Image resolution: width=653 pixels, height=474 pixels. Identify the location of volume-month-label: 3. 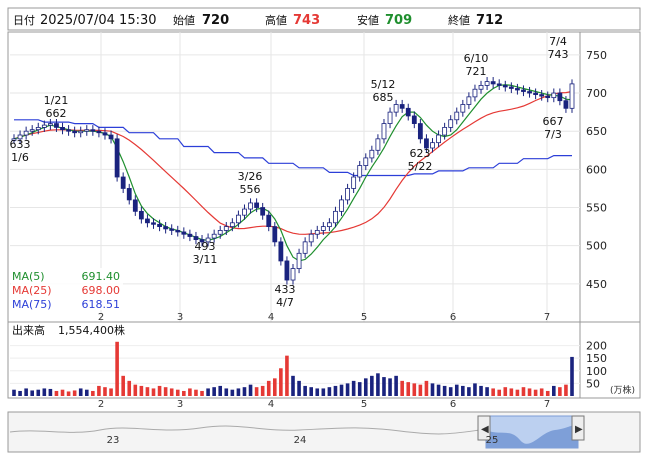
(180, 404).